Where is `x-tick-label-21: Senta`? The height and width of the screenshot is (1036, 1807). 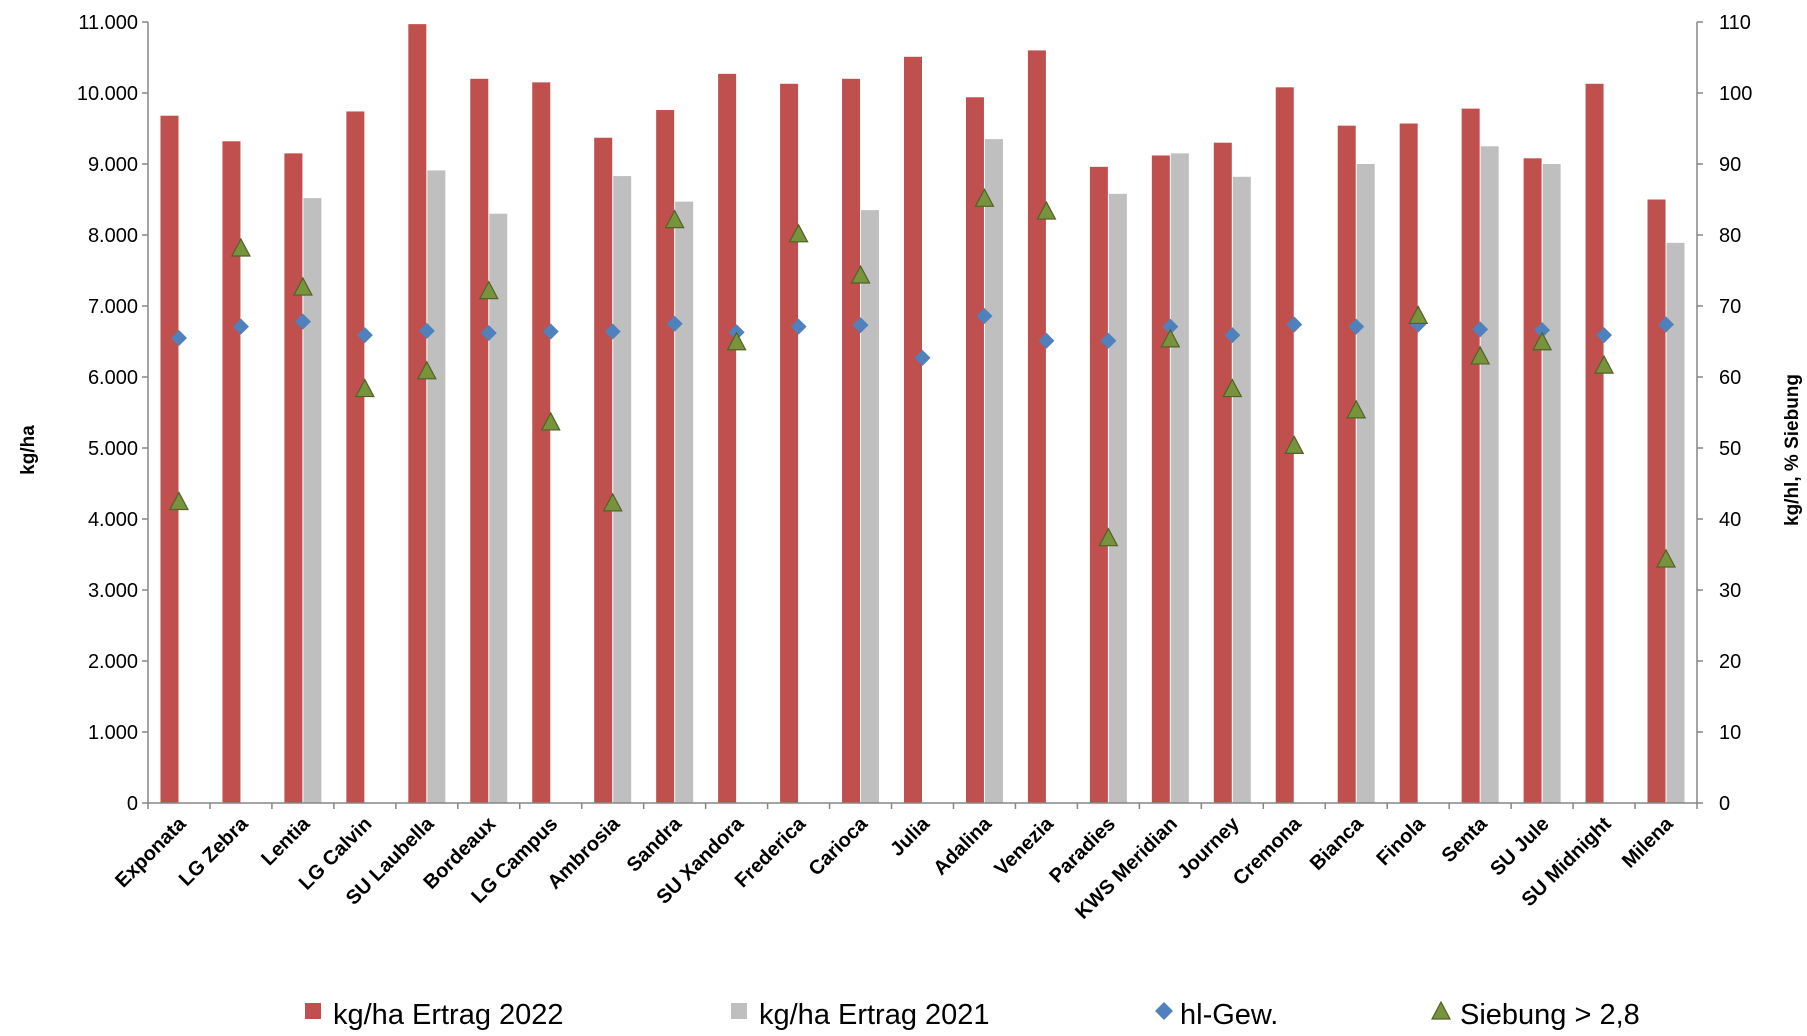
x-tick-label-21: Senta is located at coordinates (1465, 839).